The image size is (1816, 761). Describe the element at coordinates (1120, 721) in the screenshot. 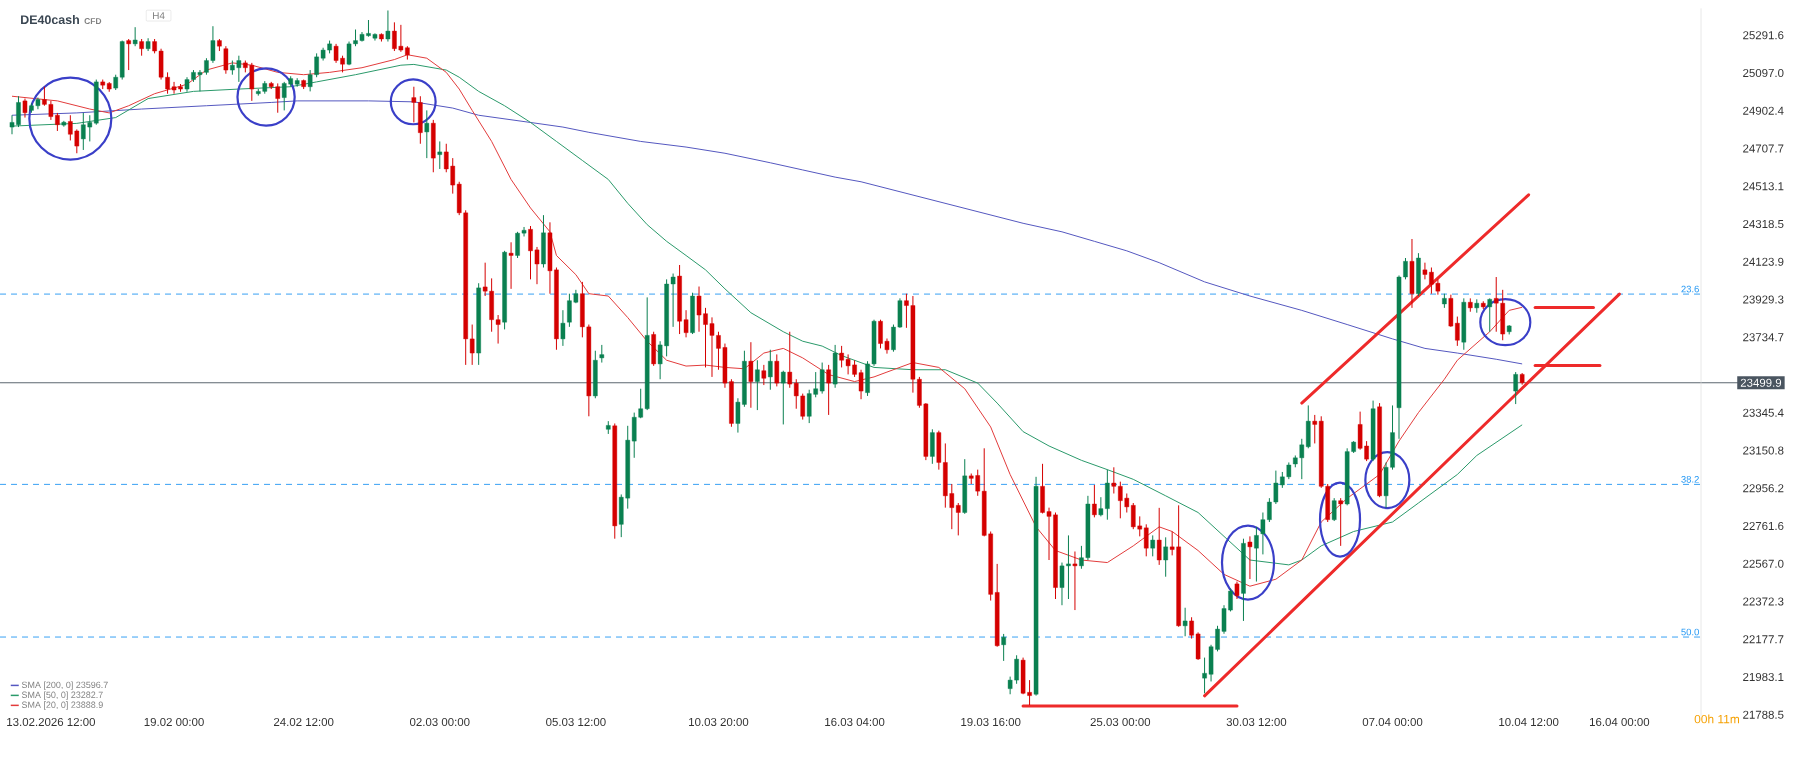

I see `x-tick-label: 25.03 00:00` at that location.